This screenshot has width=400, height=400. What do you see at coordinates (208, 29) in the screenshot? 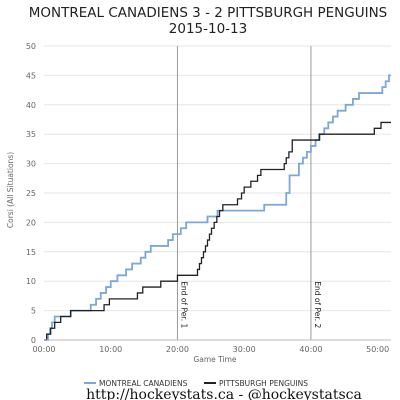
I see `chart-date: 2015-10-13` at bounding box center [208, 29].